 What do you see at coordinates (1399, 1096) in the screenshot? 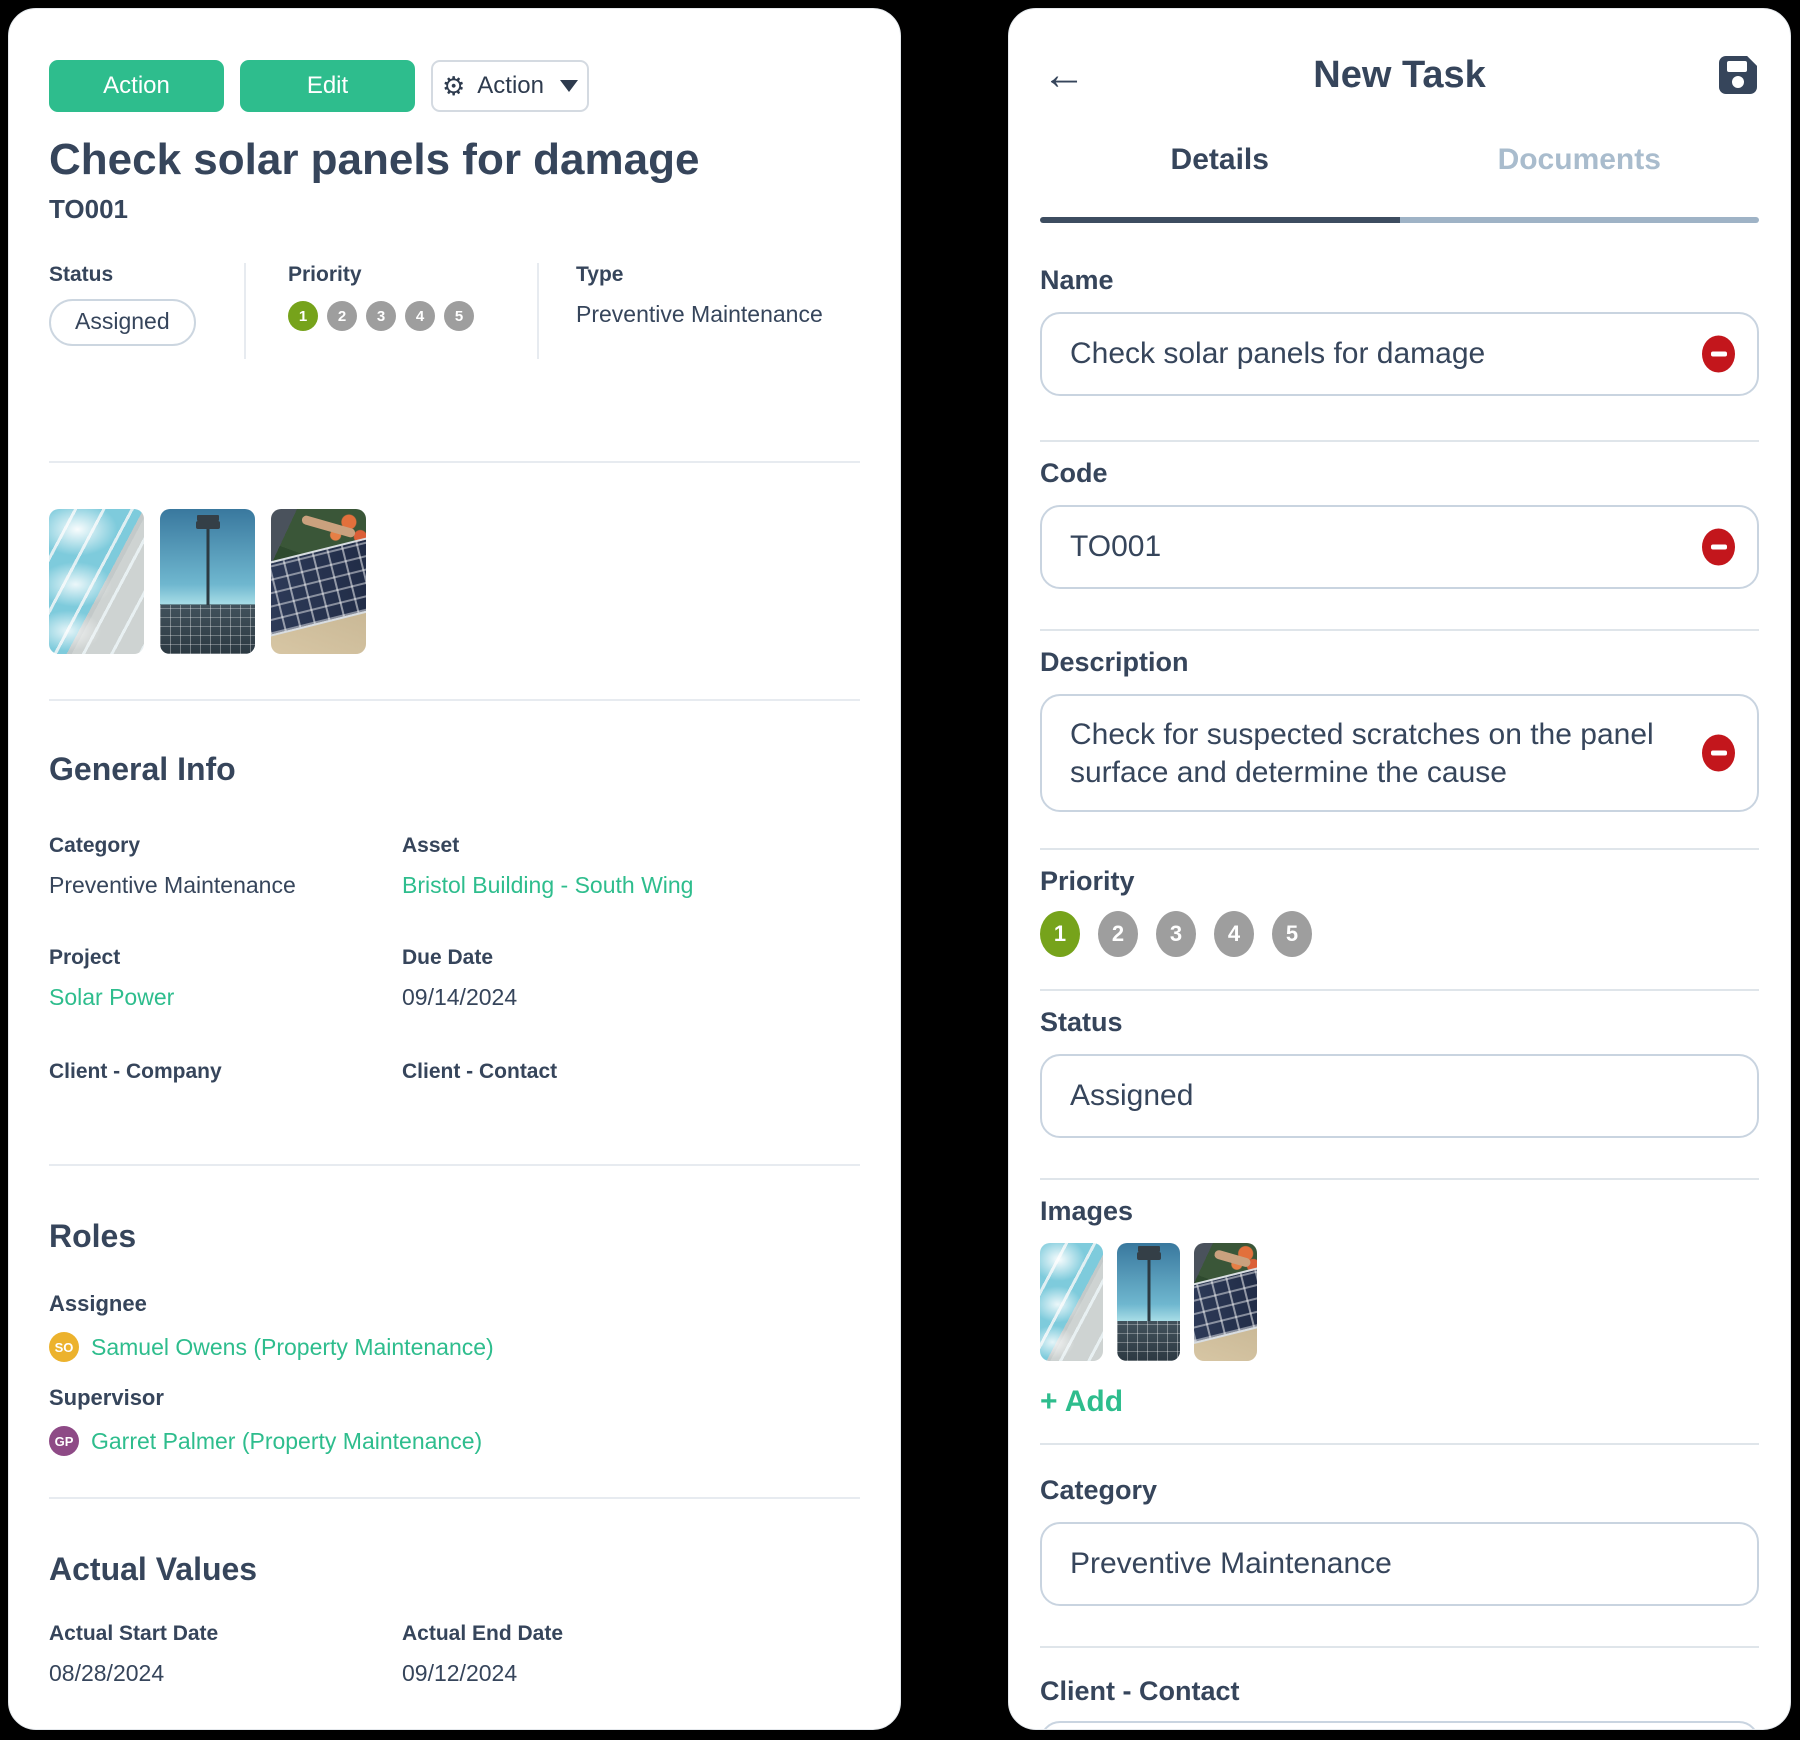
I see `status-input: Assigned` at bounding box center [1399, 1096].